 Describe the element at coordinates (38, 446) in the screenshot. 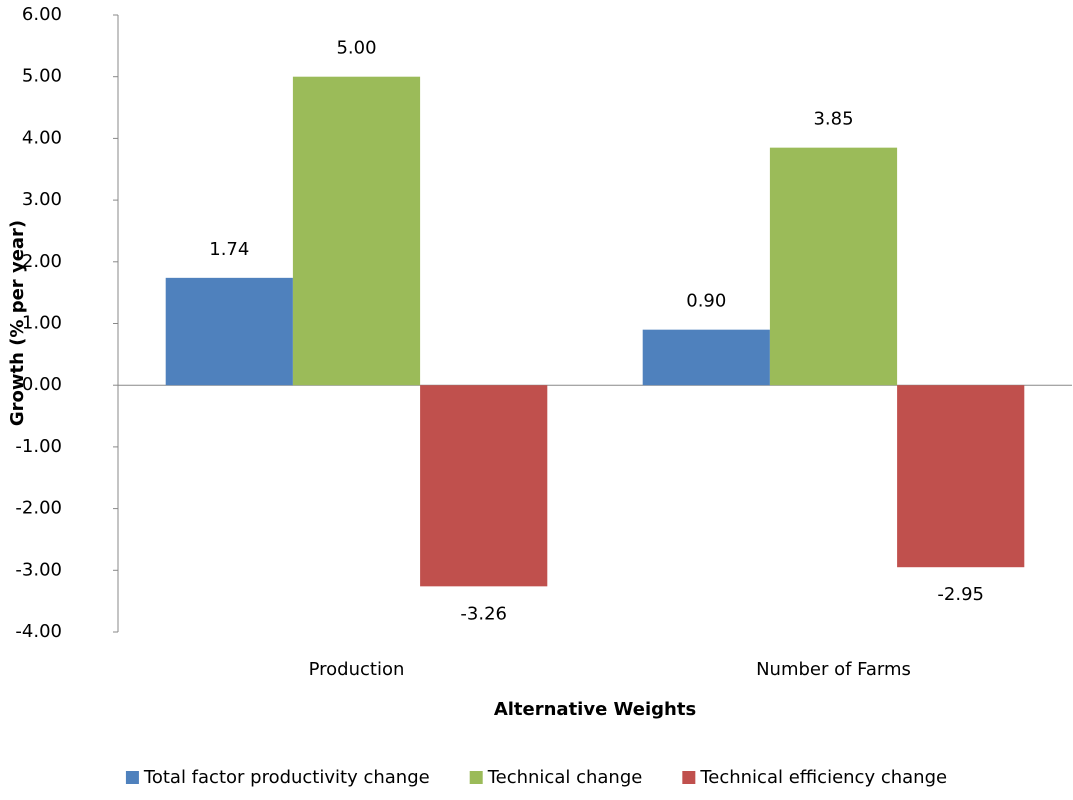

I see `y-tick-label: -1.00` at that location.